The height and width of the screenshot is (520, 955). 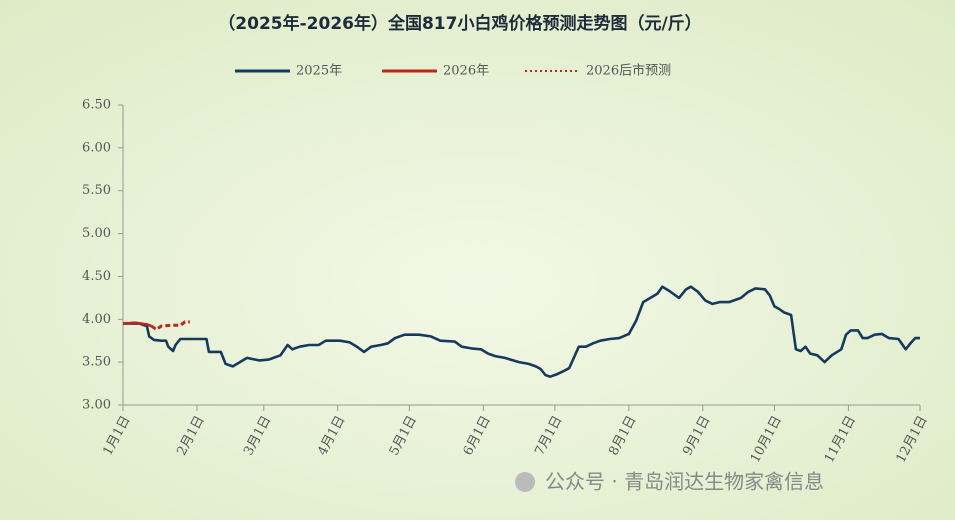 What do you see at coordinates (288, 71) in the screenshot?
I see `legend-item: 2025年` at bounding box center [288, 71].